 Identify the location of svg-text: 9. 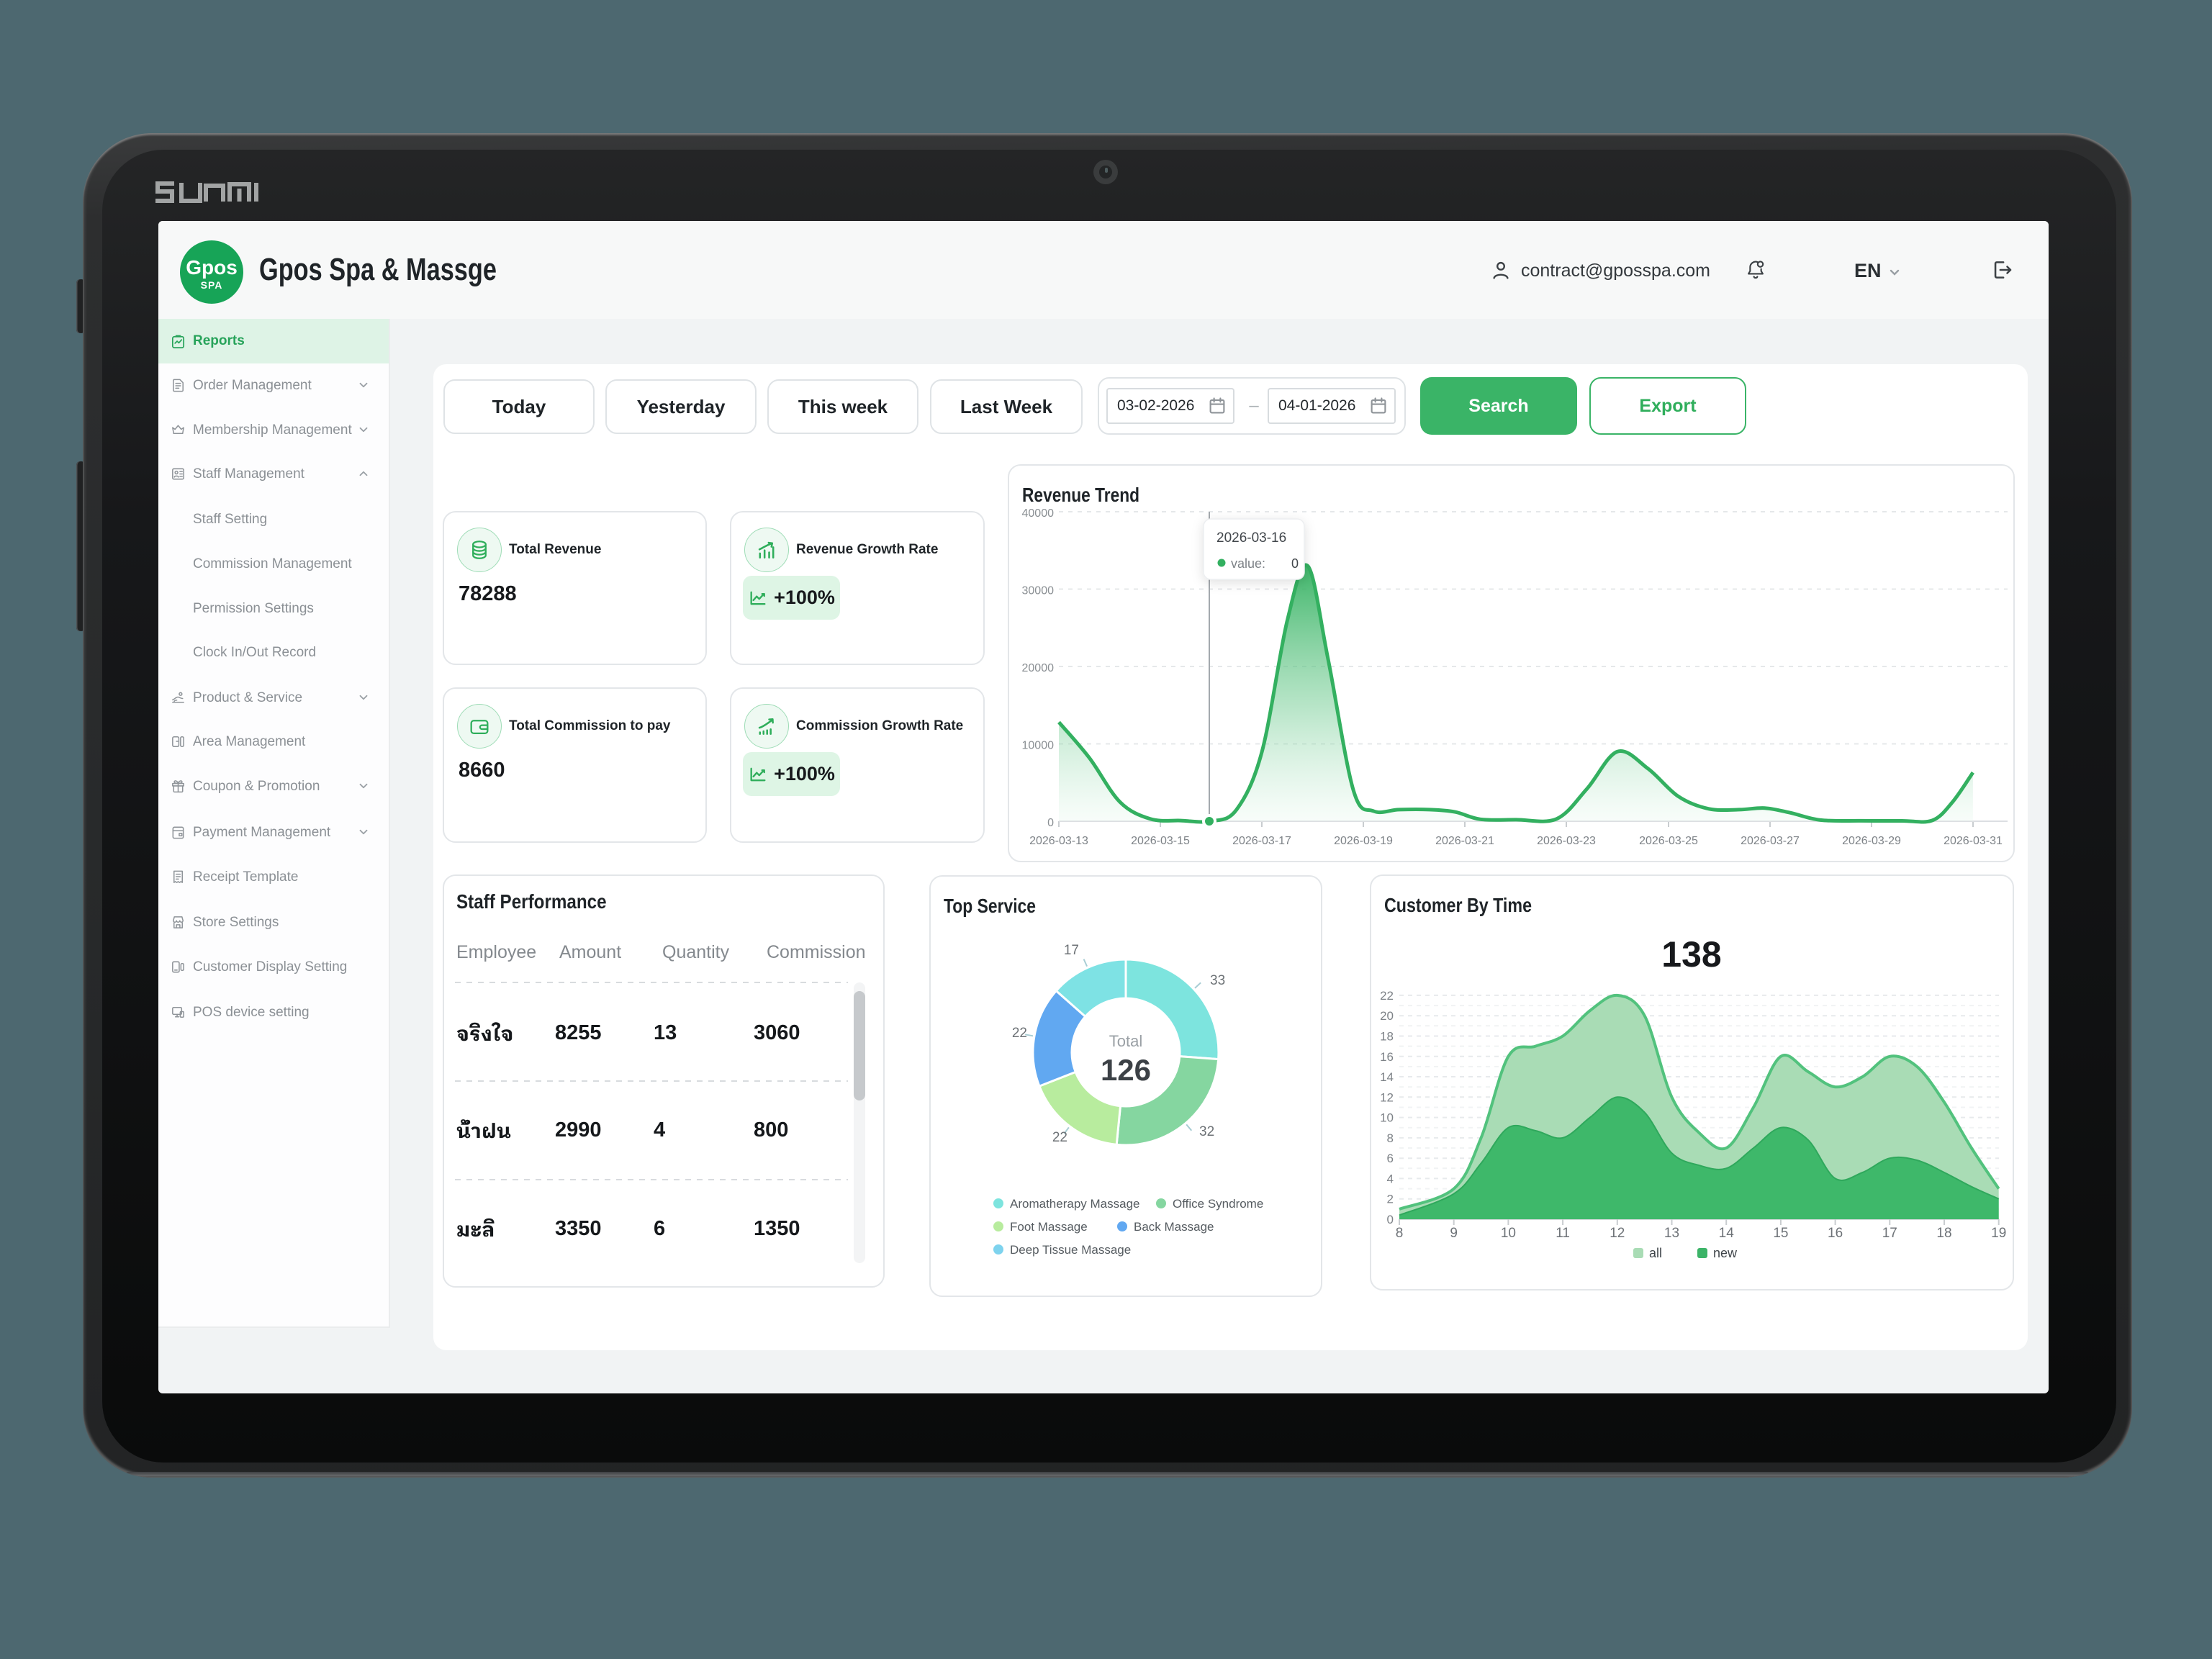
(1454, 1233).